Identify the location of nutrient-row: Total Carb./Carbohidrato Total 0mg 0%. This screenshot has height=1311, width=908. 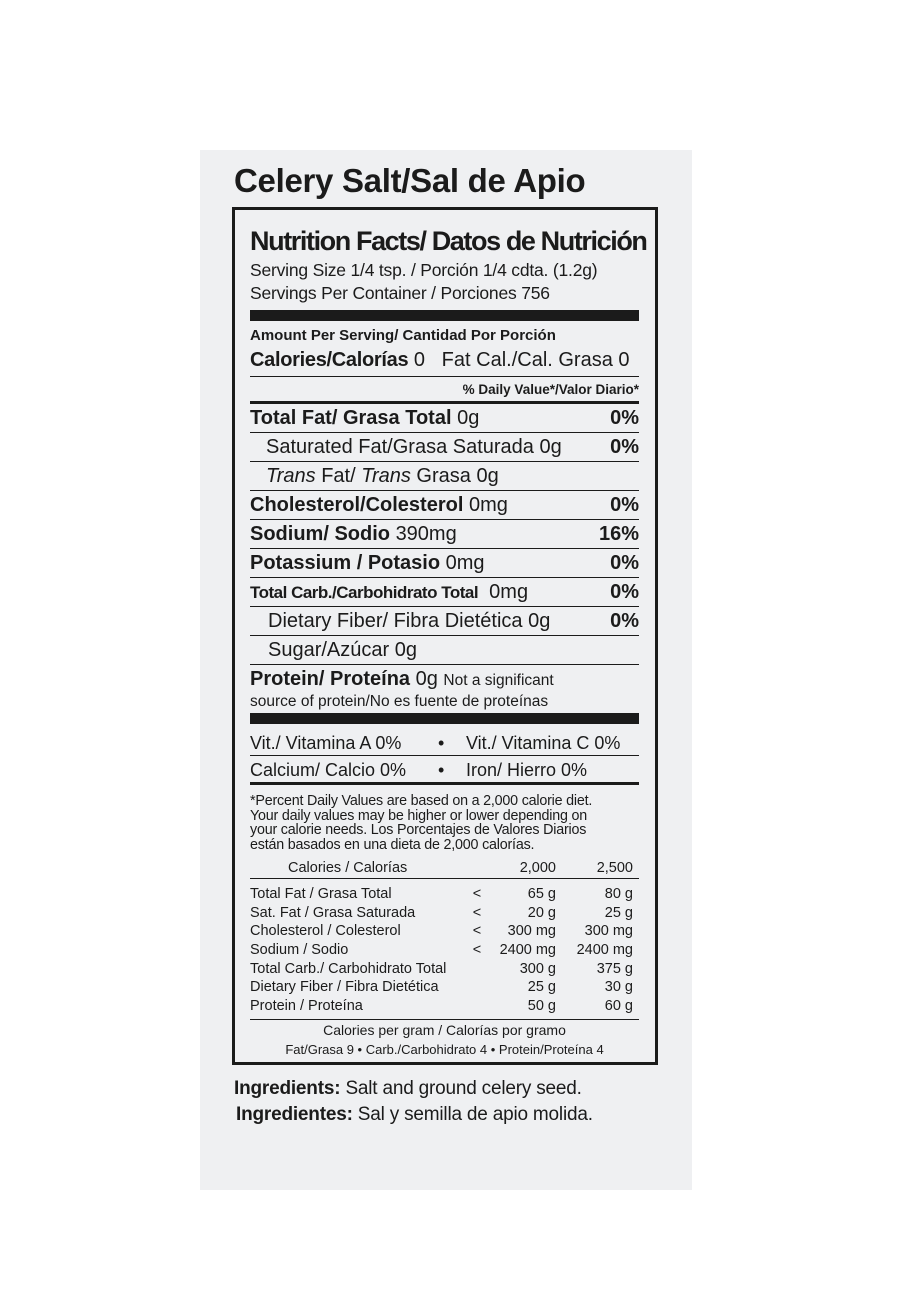
(444, 591).